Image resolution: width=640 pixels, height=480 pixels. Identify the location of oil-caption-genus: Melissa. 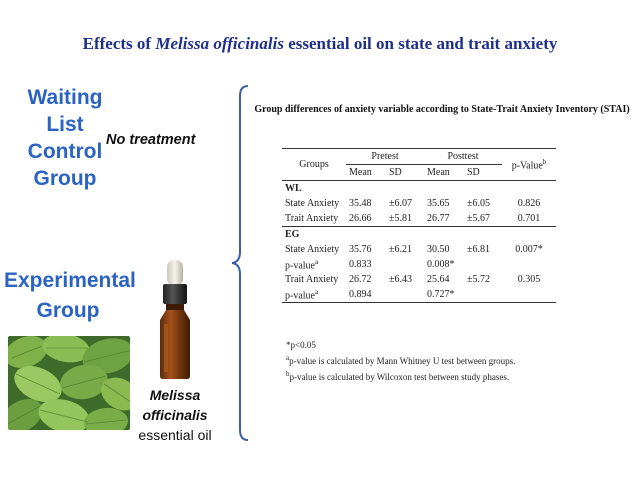
(175, 395).